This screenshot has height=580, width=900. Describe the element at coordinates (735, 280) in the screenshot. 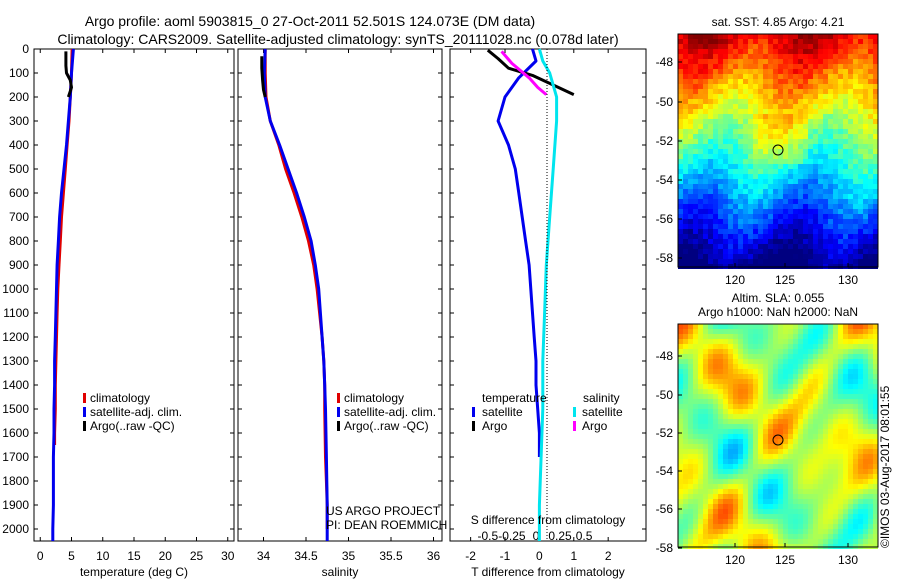

I see `map-lon-label: 120` at that location.